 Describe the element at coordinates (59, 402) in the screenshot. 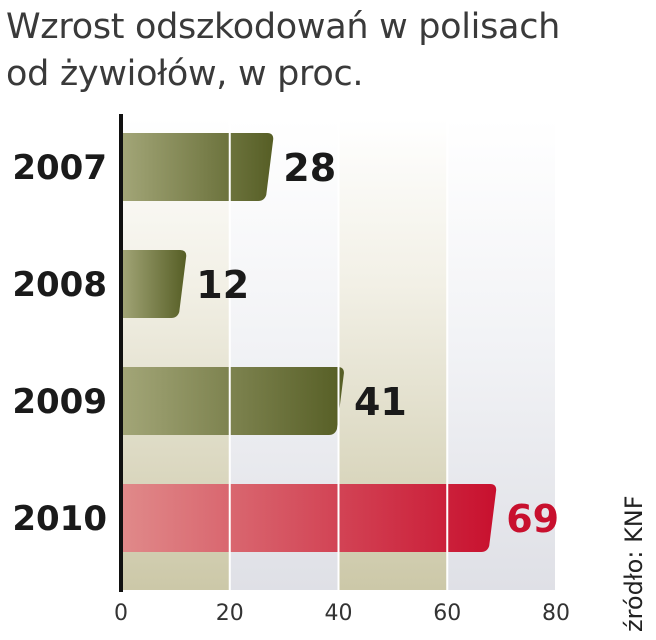

I see `category-label-2009: 2009` at that location.